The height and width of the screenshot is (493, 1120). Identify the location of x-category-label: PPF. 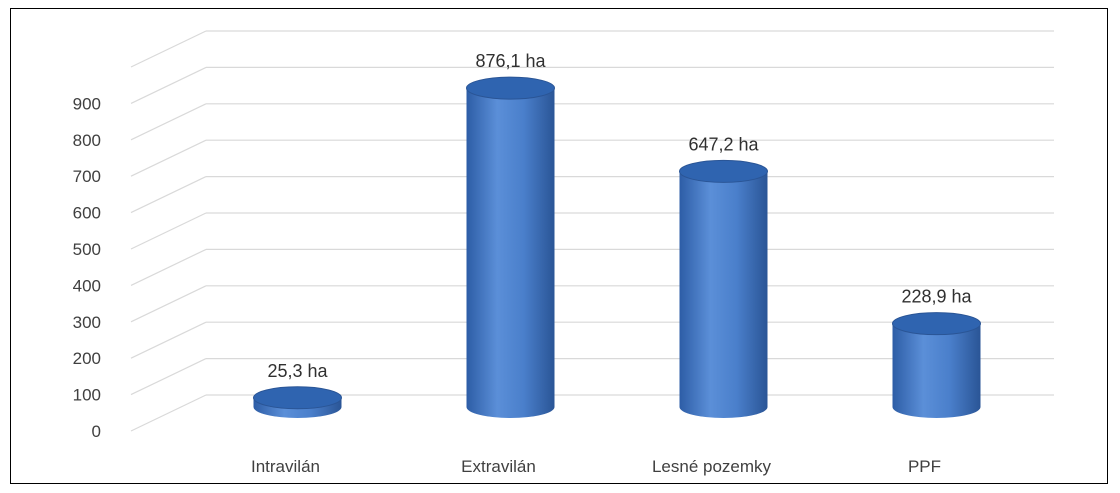
(924, 466).